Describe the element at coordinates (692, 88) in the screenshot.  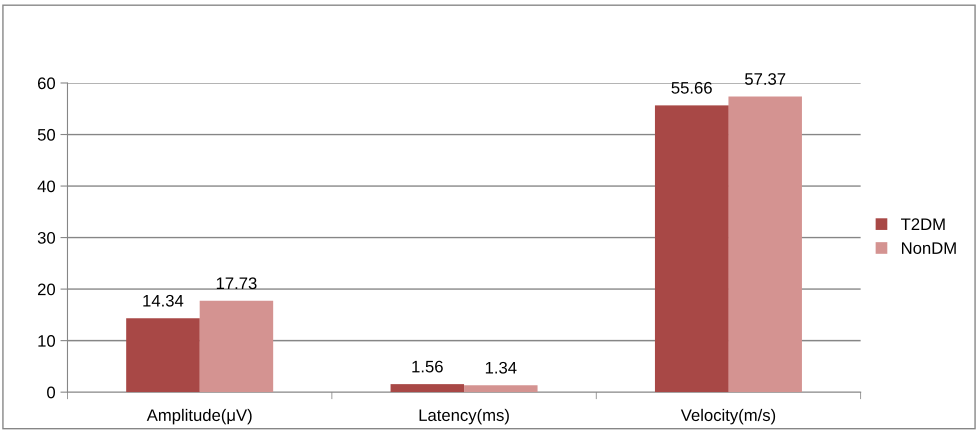
I see `data-label: 55.66` at that location.